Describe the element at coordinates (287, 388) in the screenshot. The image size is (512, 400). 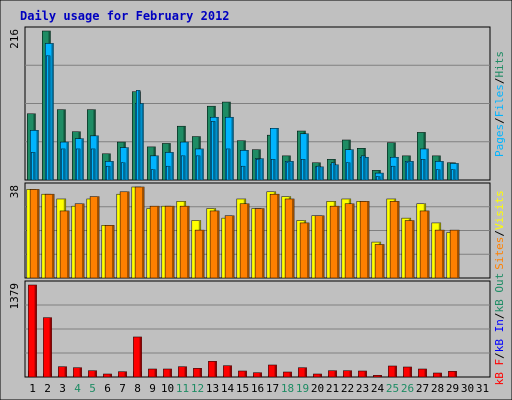
I see `day-label: 18` at that location.